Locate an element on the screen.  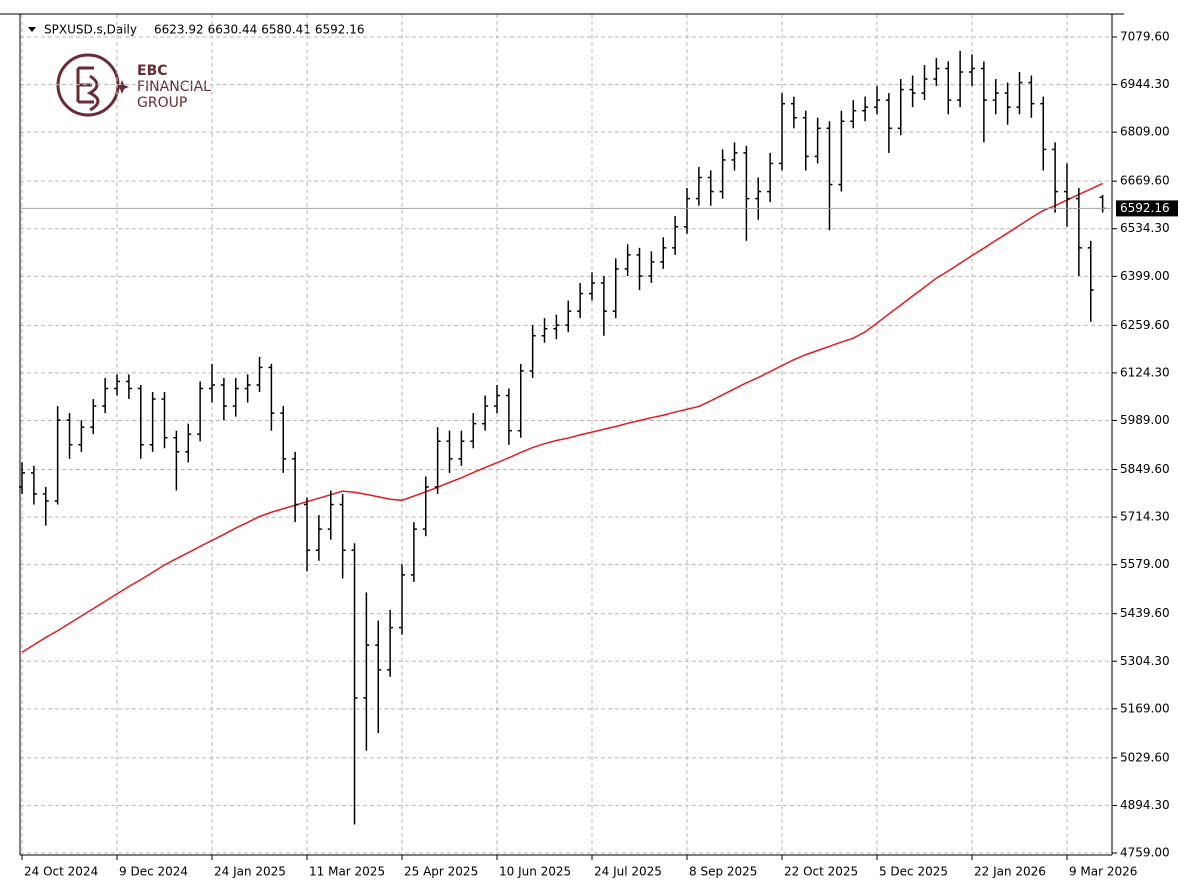
y-tick-label: 5849.60 is located at coordinates (1145, 469).